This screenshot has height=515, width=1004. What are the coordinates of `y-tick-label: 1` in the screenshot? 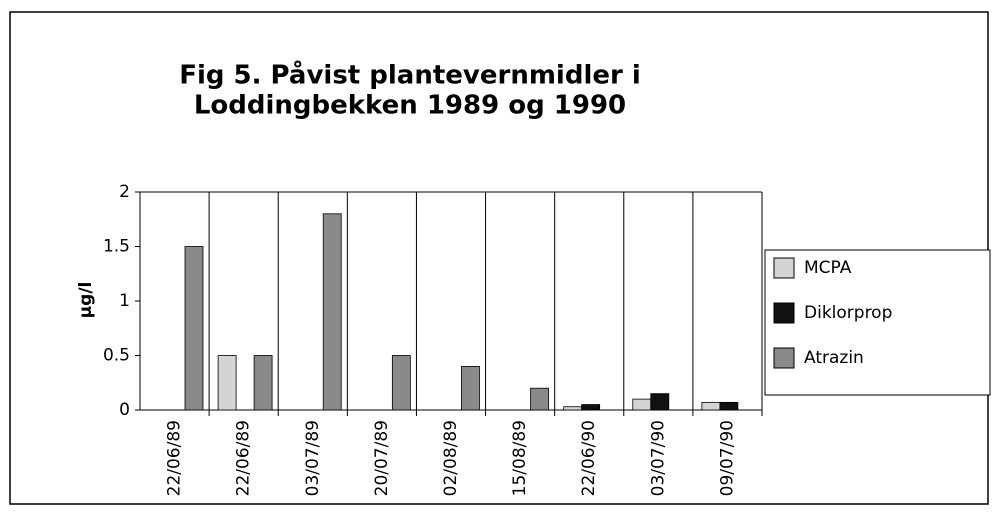 It's located at (124, 301).